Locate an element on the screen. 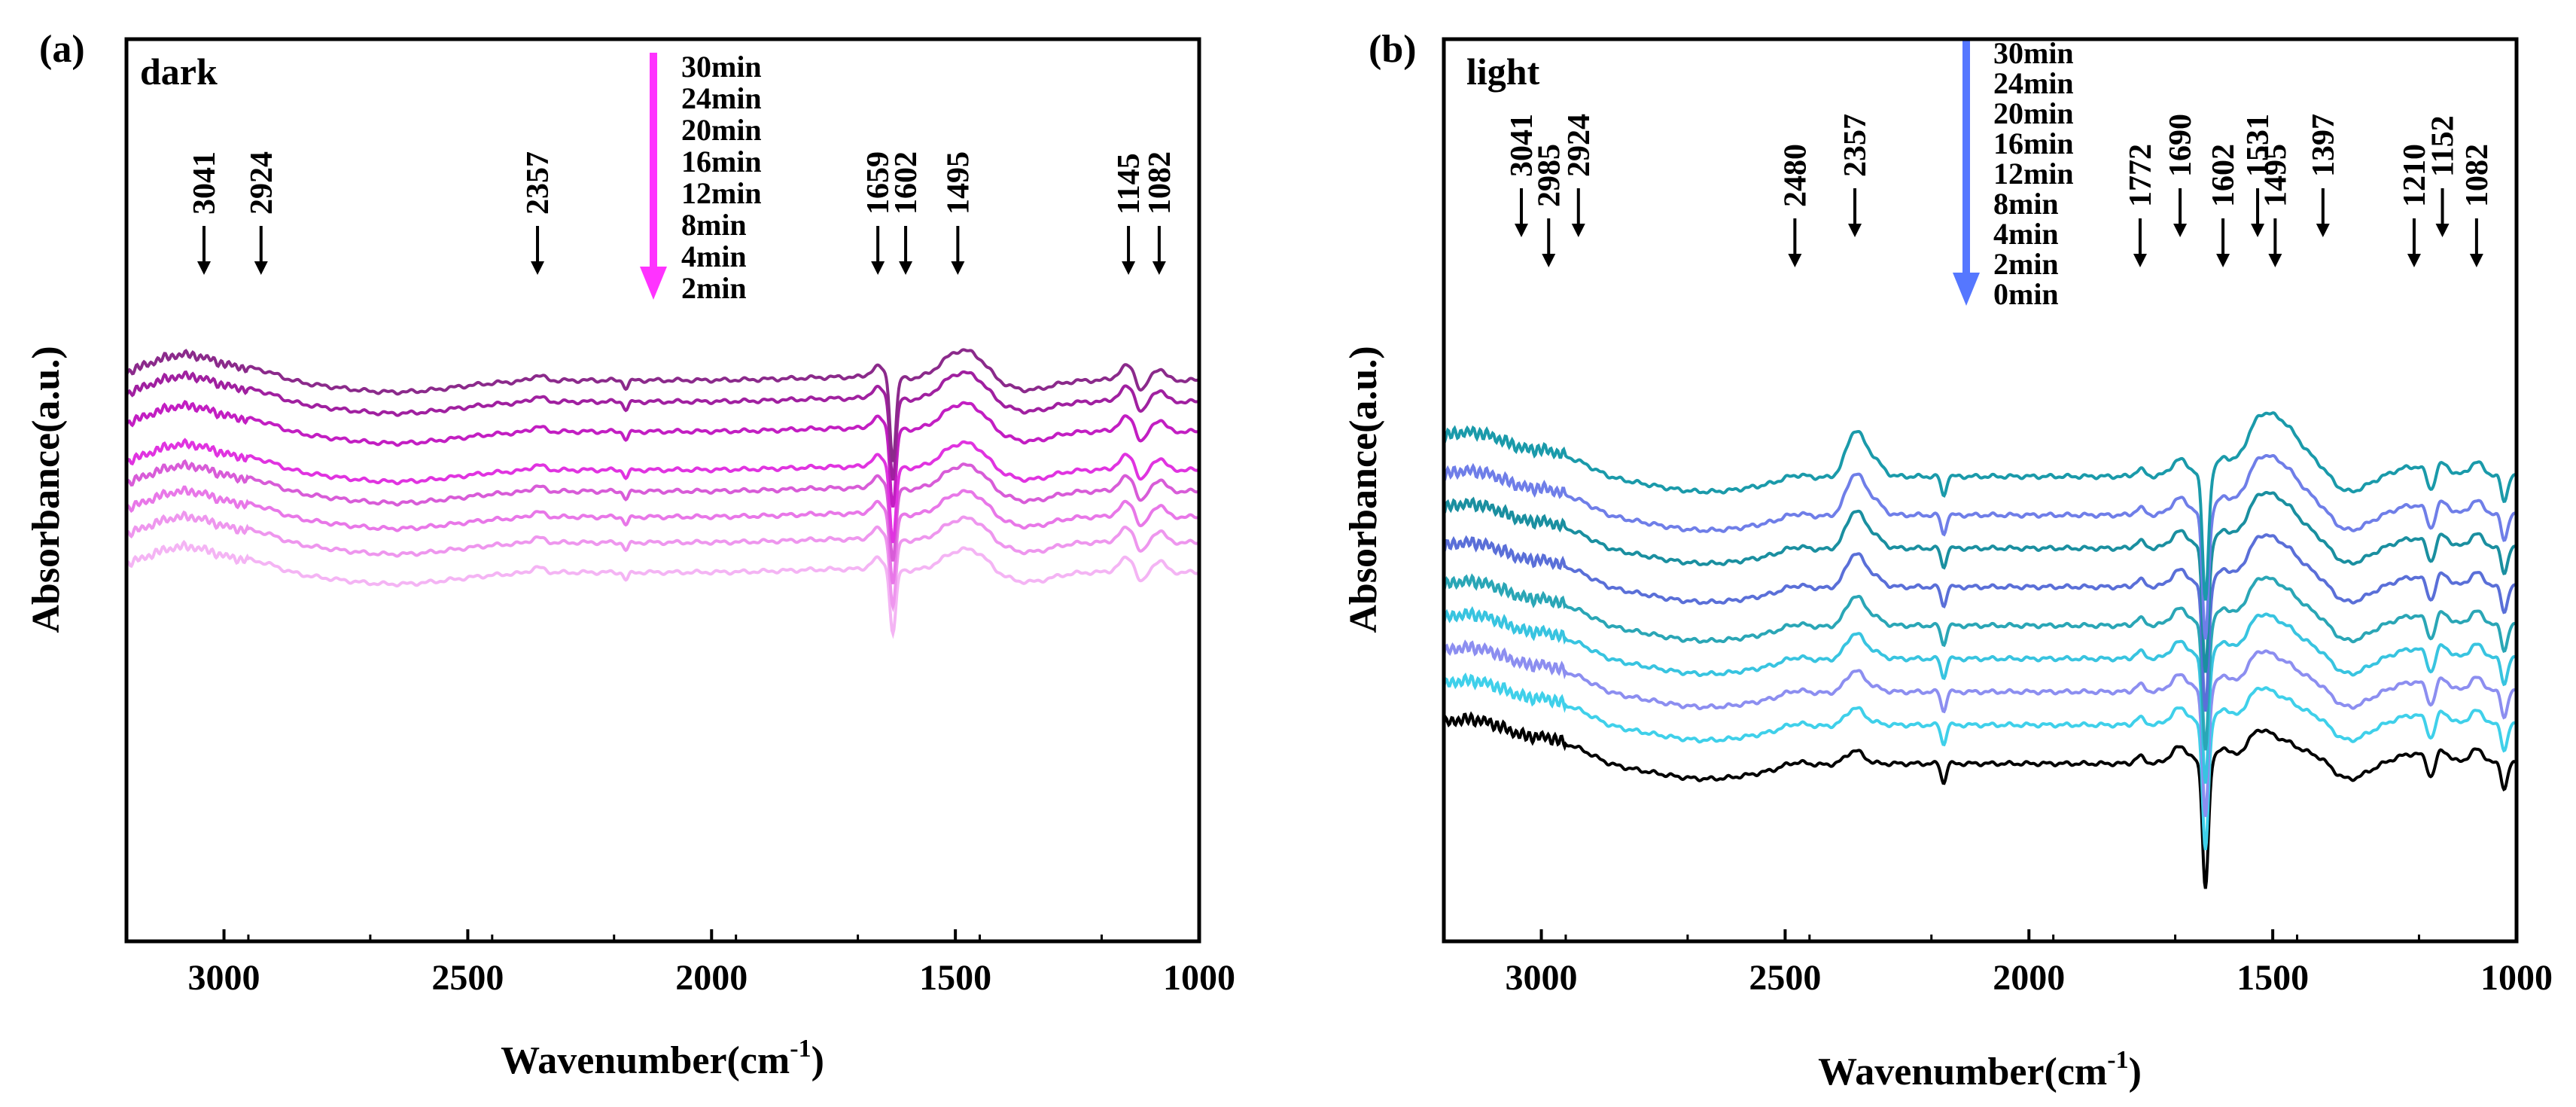 This screenshot has width=2576, height=1107. panel-a-x-axis: 3000 2500 2000 1500 1000 is located at coordinates (680, 963).